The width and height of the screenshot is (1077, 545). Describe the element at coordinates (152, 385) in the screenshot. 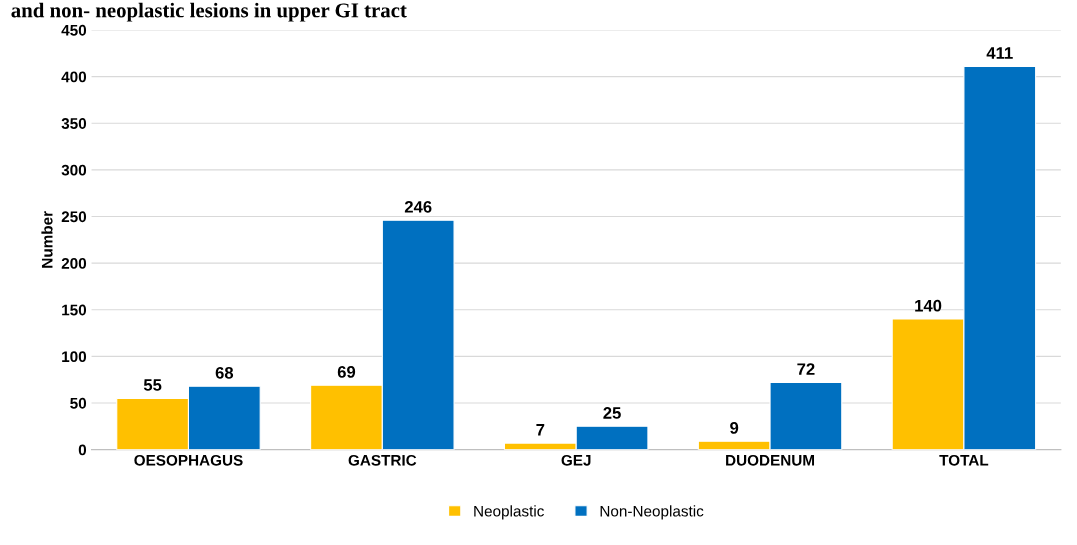

I see `data-label: 55` at that location.